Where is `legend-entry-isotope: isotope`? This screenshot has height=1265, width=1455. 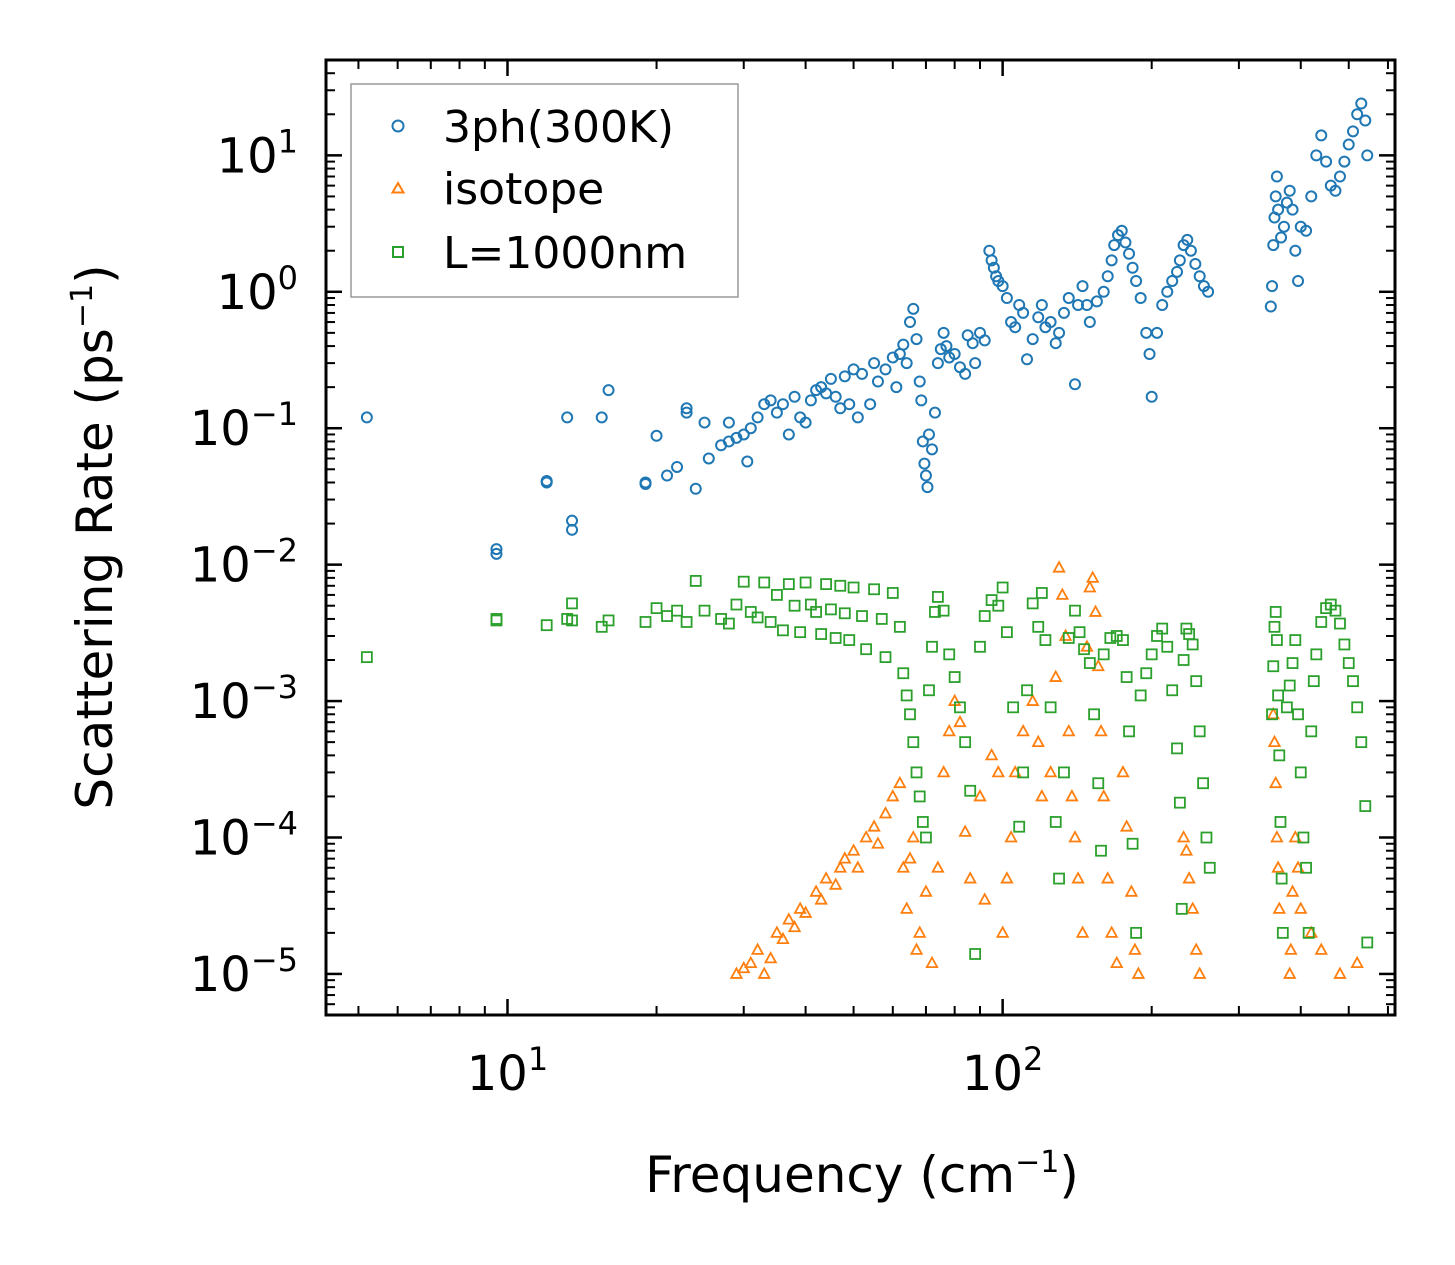 legend-entry-isotope: isotope is located at coordinates (497, 189).